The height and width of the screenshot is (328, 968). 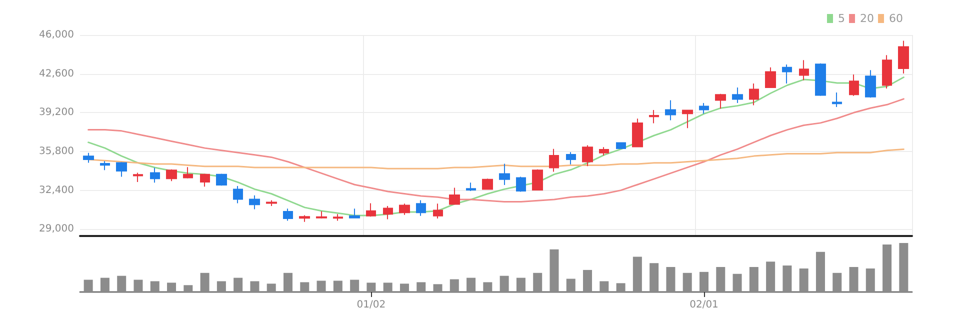 What do you see at coordinates (56, 190) in the screenshot?
I see `y-tick-label: 32,400` at bounding box center [56, 190].